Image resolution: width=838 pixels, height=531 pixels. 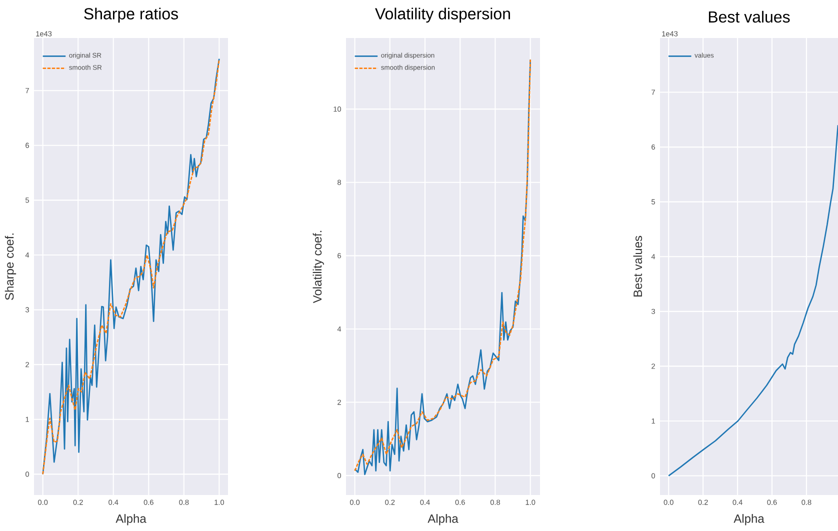 I want to click on line-series, so click(x=753, y=300).